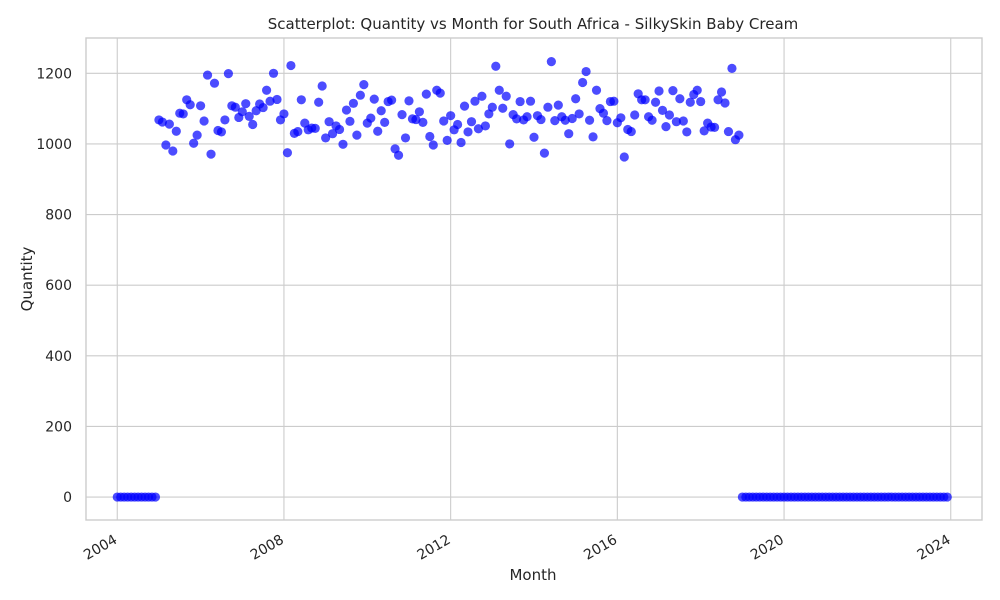 This screenshot has width=1000, height=600. I want to click on x-tick-labels: 2004 2008 2012 2016 2020 2024, so click(517, 548).